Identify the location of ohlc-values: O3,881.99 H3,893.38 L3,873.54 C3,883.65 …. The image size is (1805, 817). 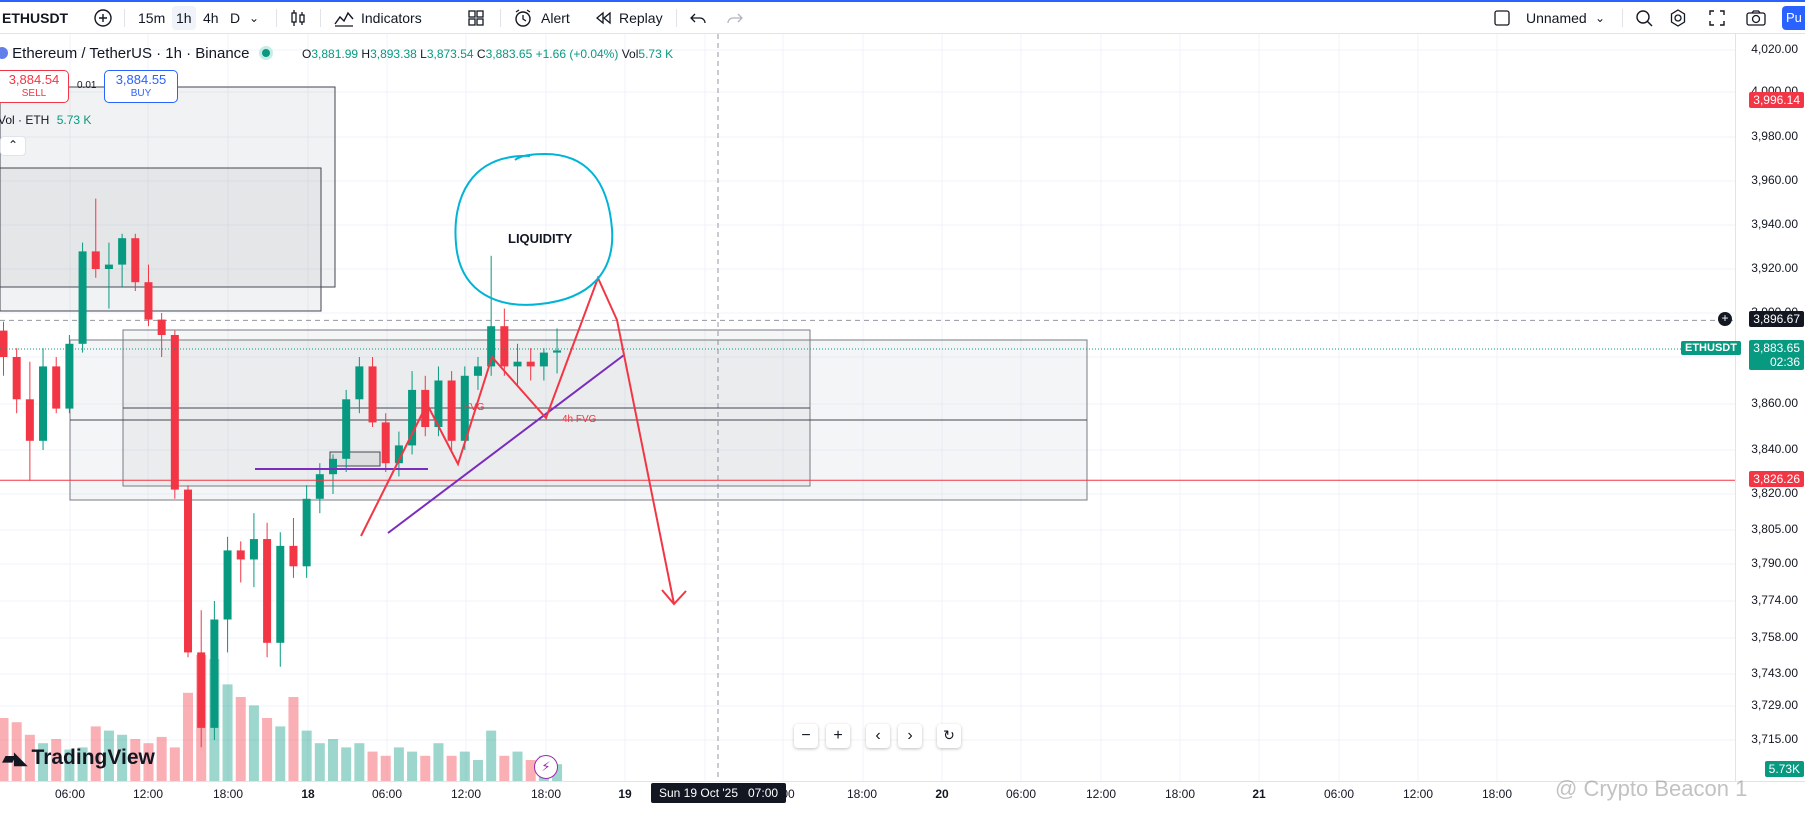
(487, 54).